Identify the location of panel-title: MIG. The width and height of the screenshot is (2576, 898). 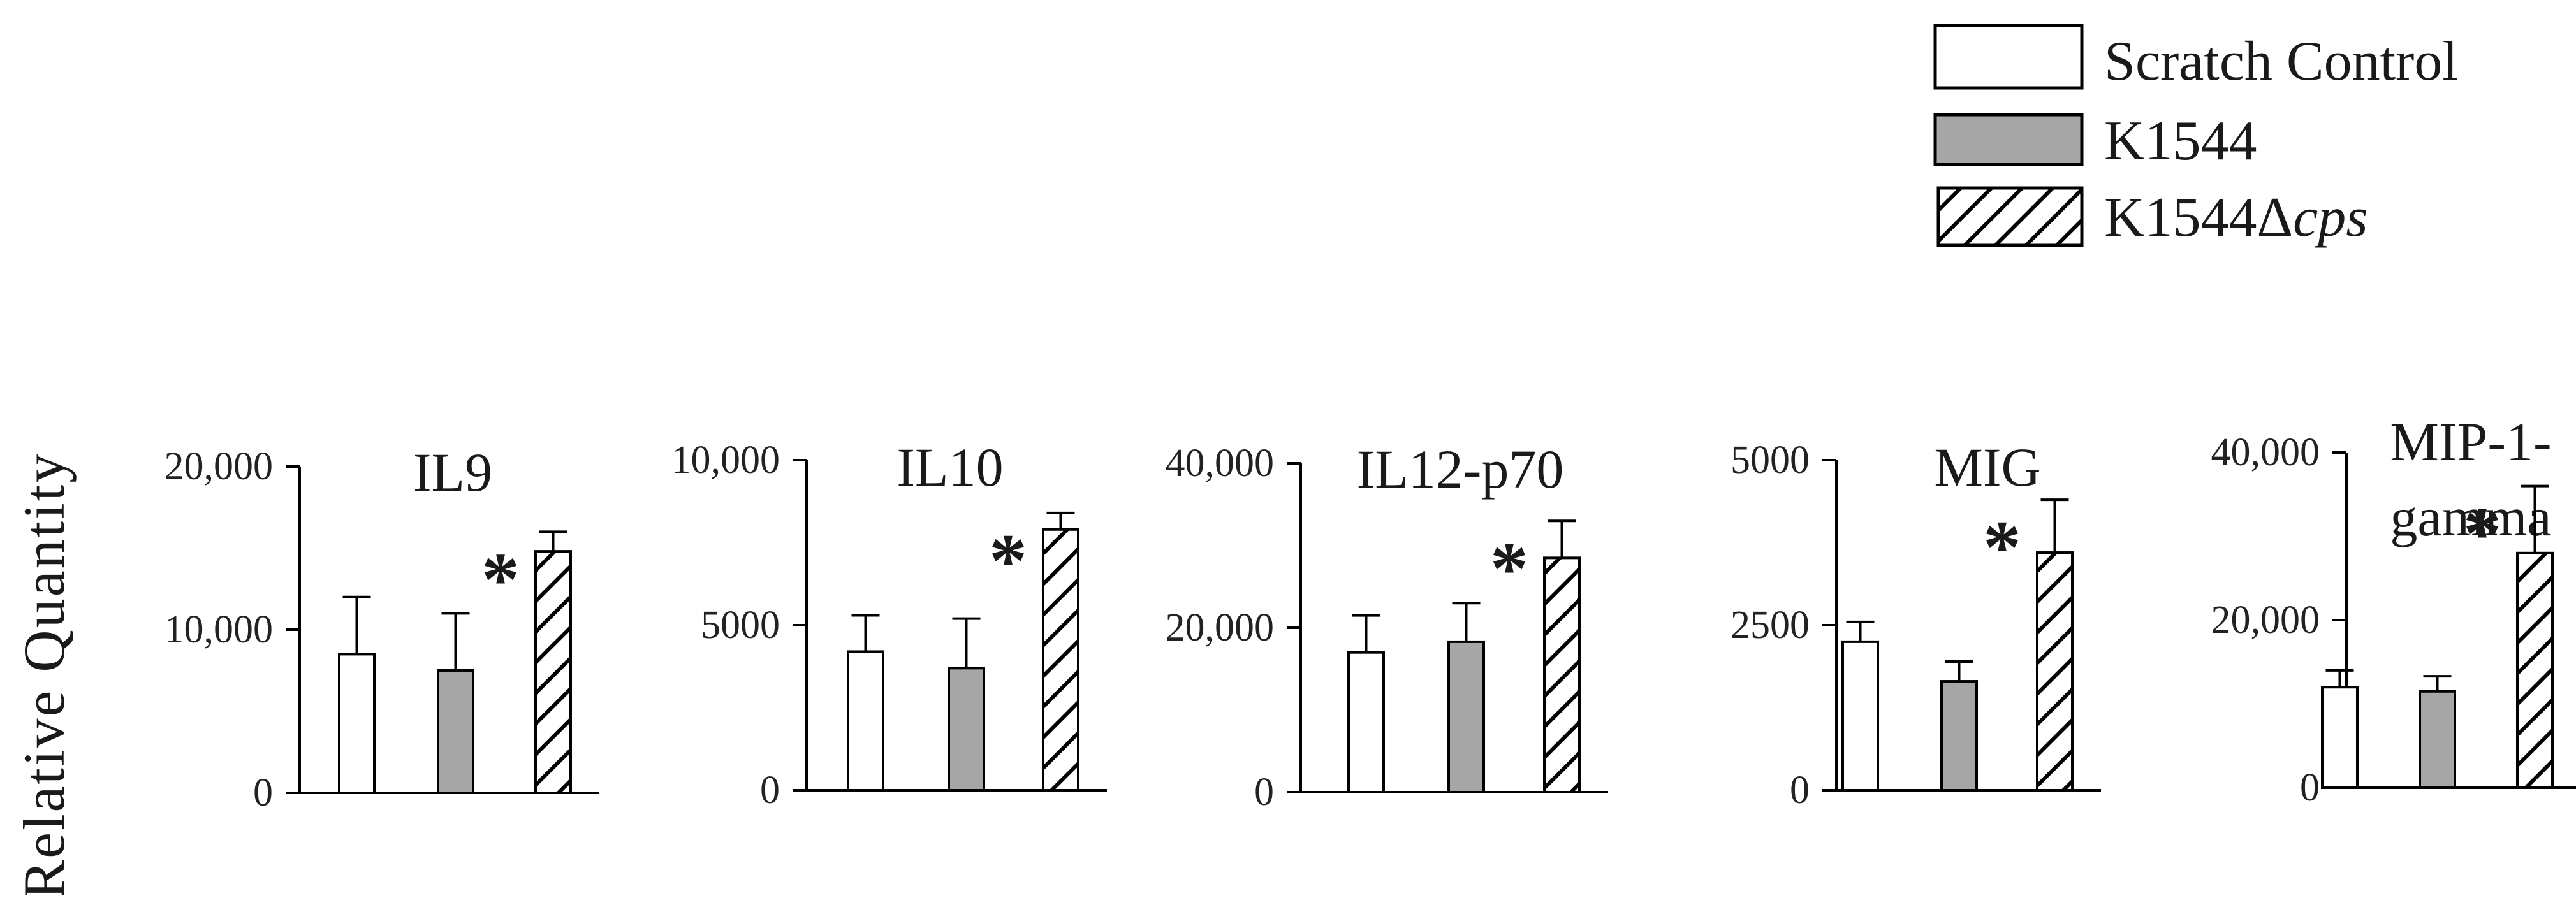
(1987, 467).